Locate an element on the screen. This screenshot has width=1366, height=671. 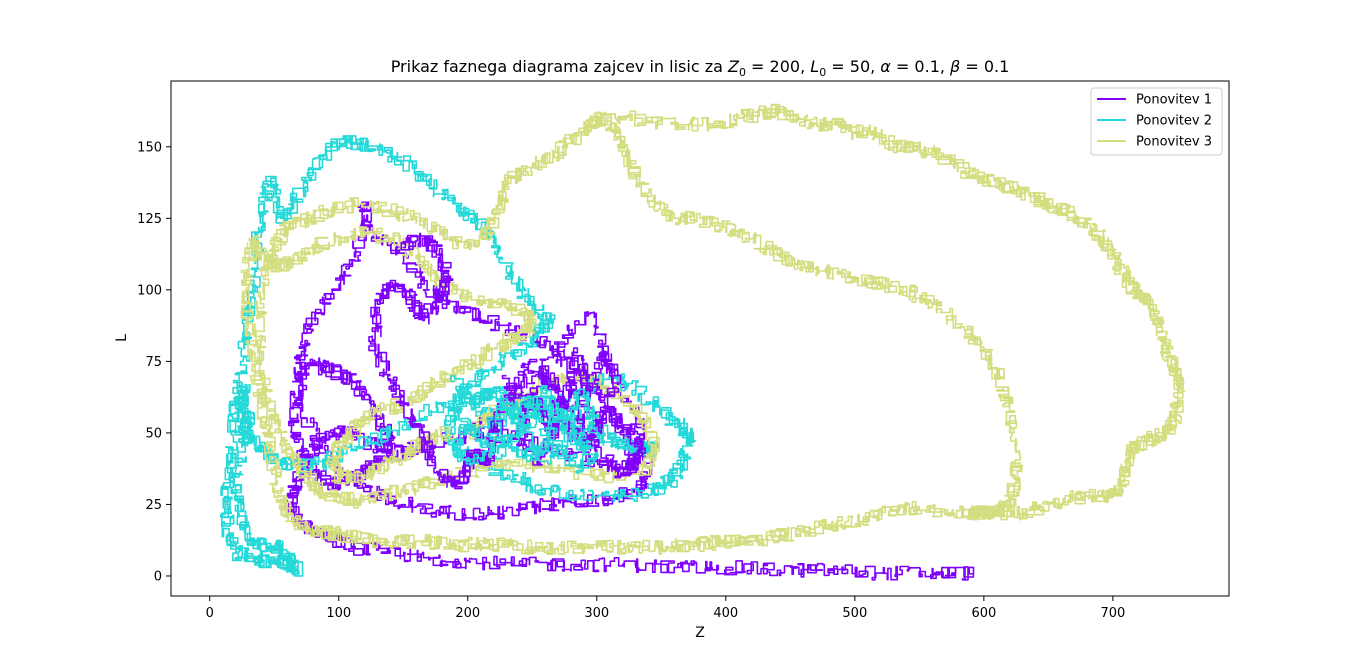
x-tick-label: 100 is located at coordinates (338, 613).